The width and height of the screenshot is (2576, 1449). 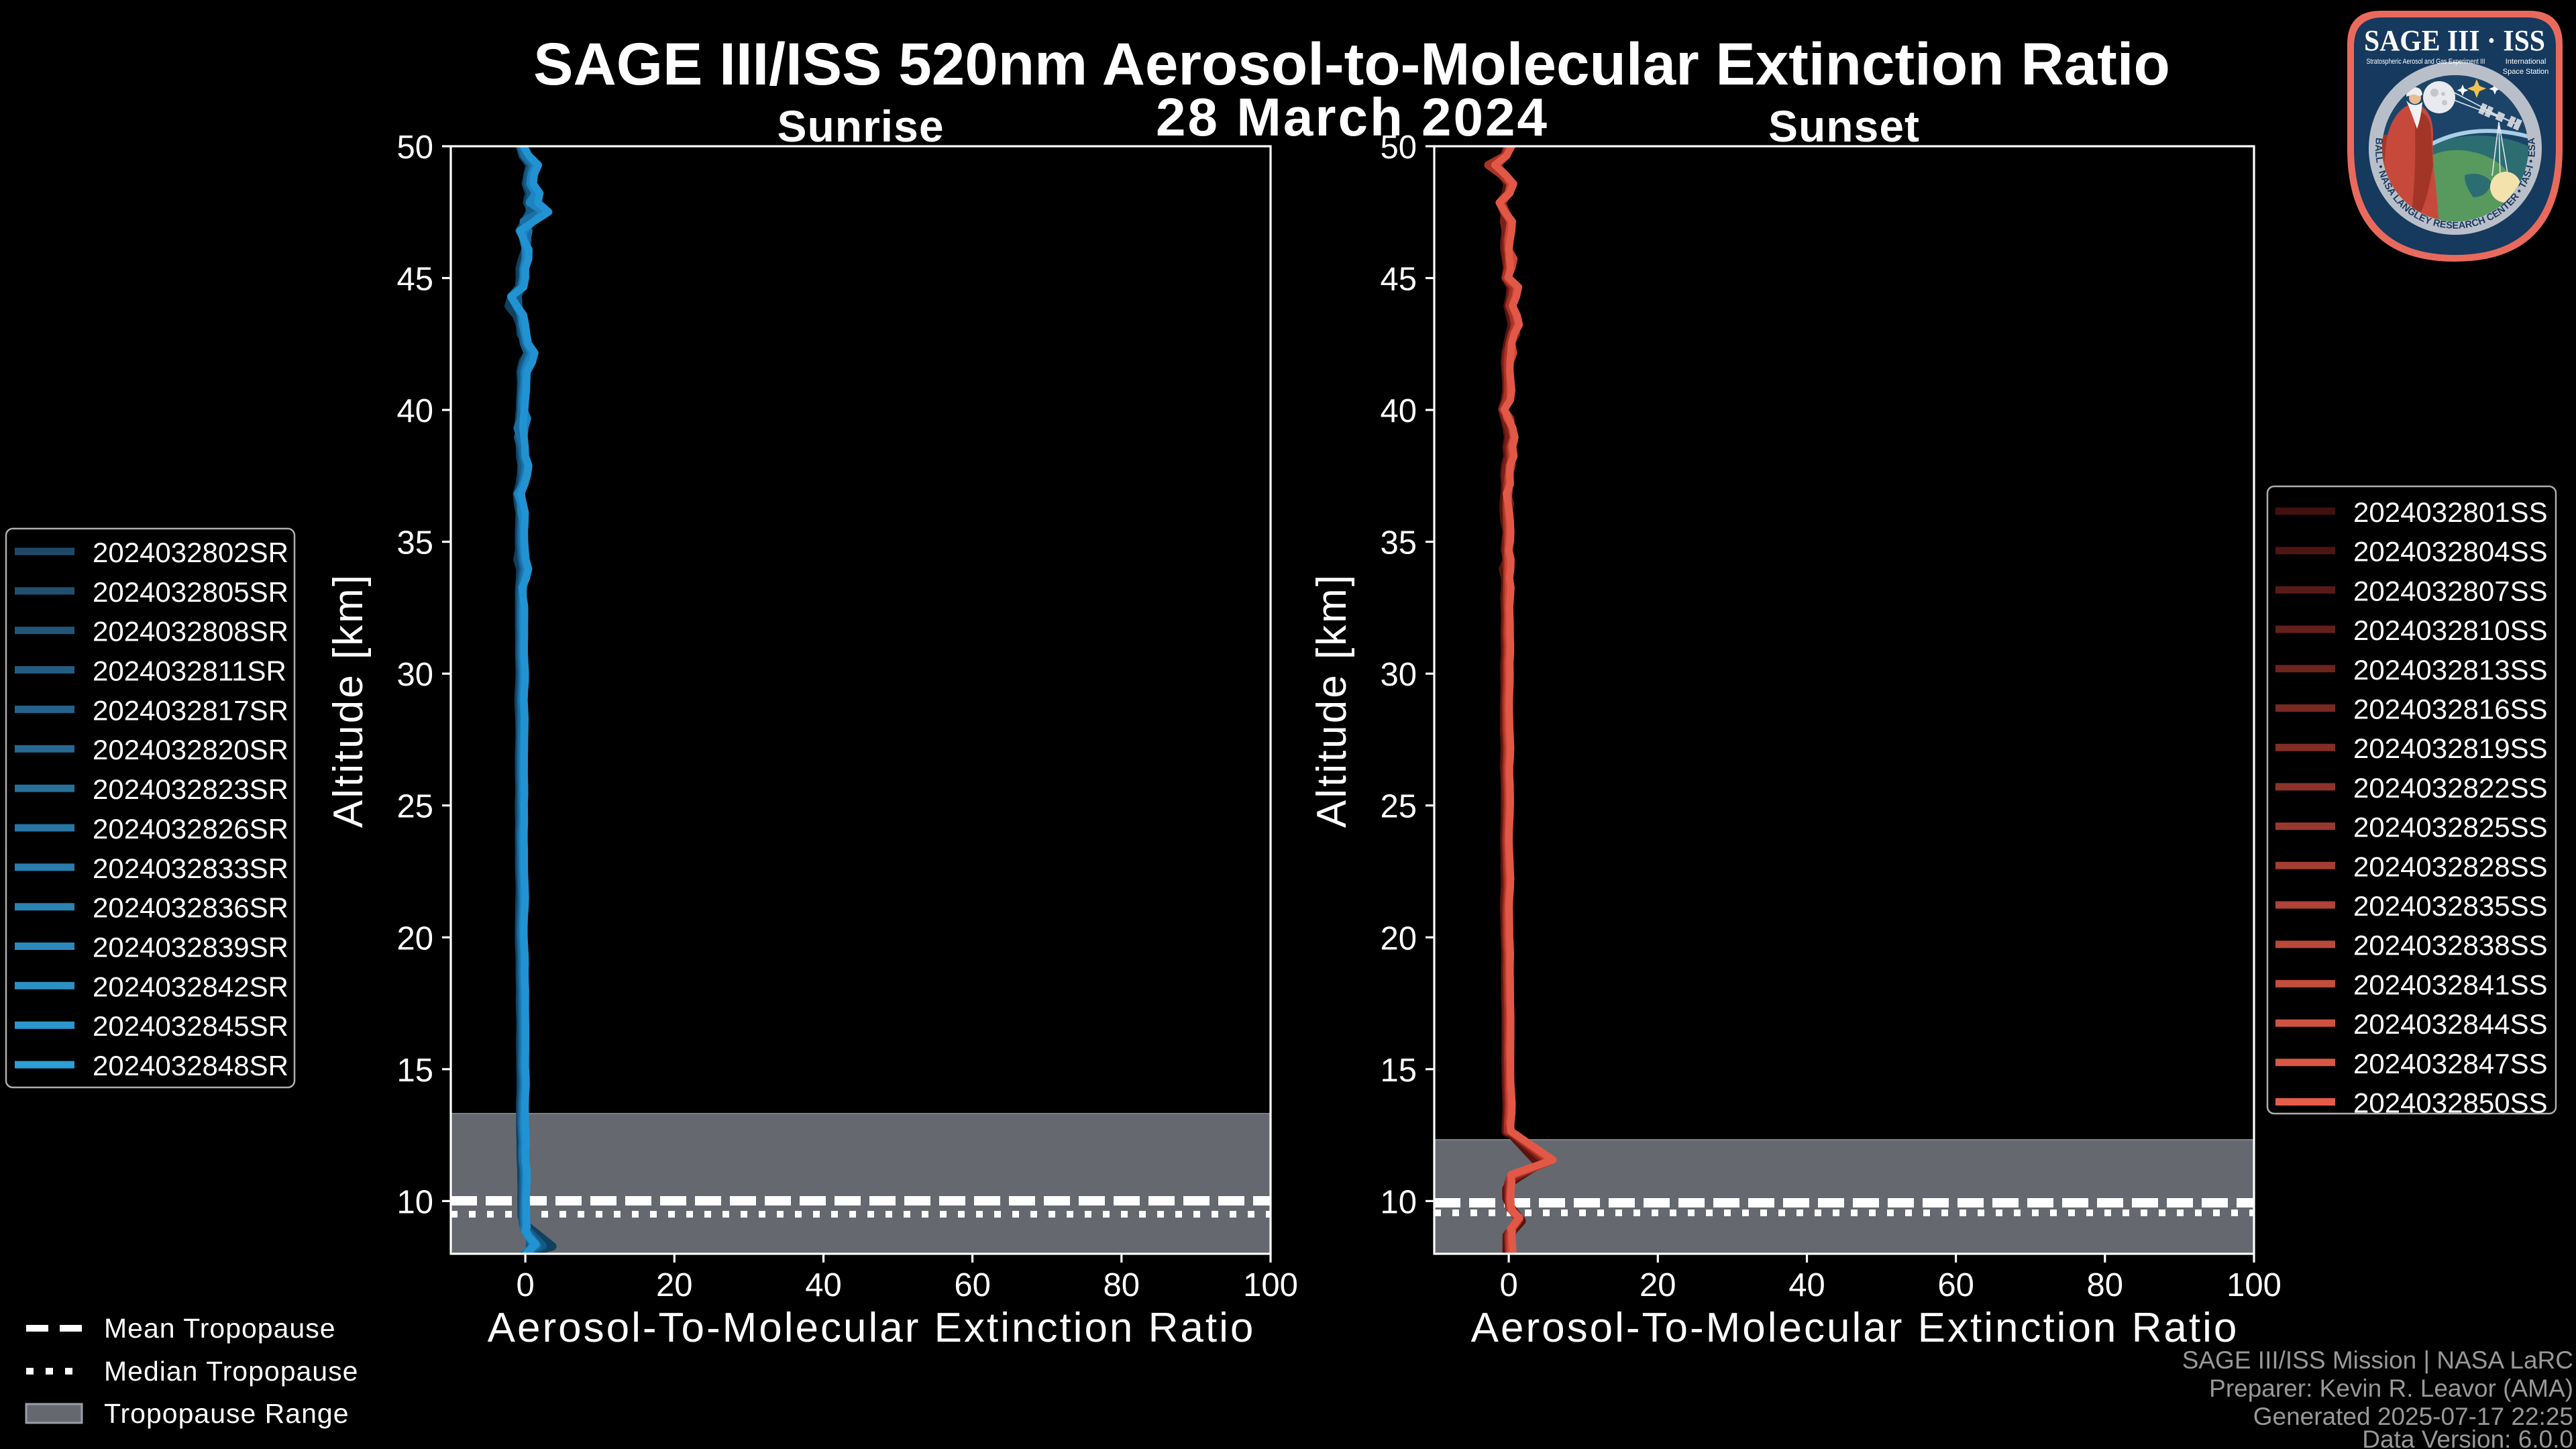 What do you see at coordinates (190, 631) in the screenshot?
I see `svg-text: 2024032808SR` at bounding box center [190, 631].